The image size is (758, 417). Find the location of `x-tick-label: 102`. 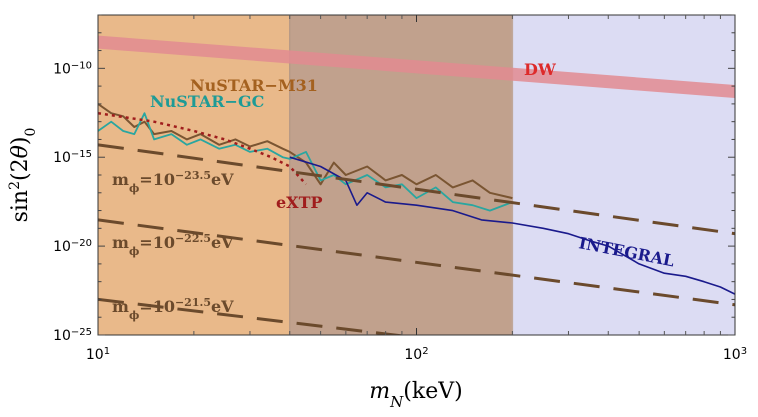

x-tick-label: 102 is located at coordinates (416, 355).